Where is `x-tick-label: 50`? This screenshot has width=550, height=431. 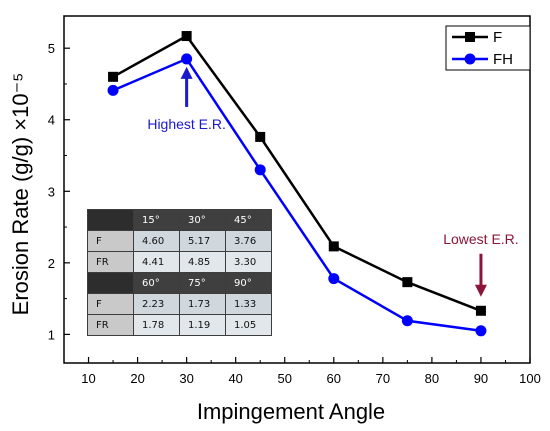
x-tick-label: 50 is located at coordinates (285, 378).